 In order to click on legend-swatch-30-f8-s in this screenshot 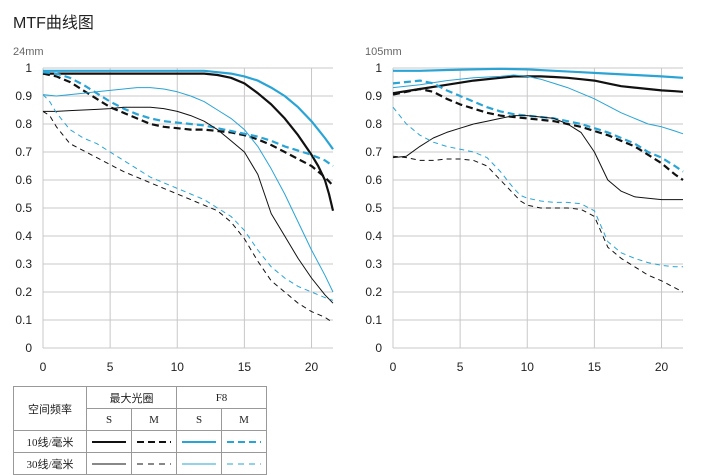, I will do `click(199, 463)`.